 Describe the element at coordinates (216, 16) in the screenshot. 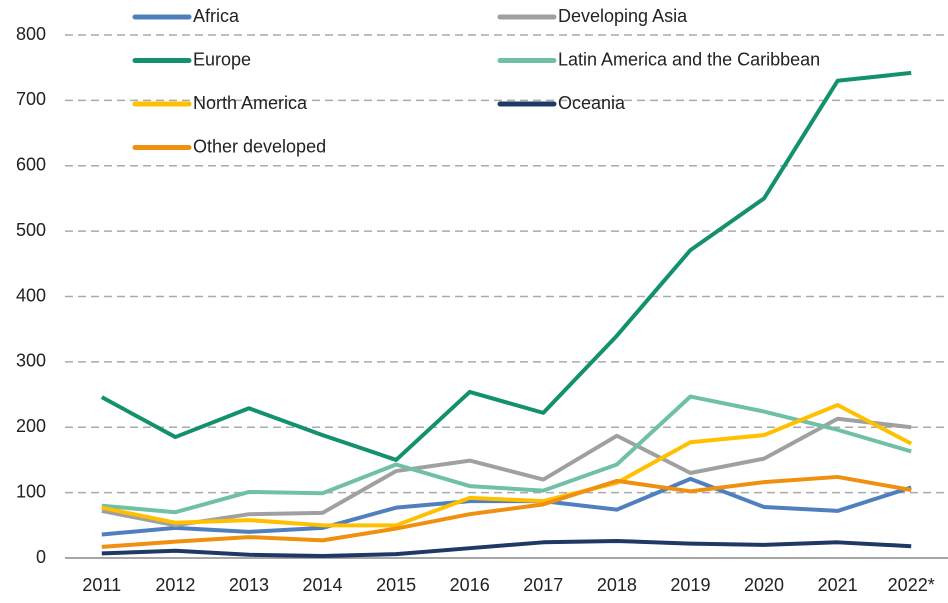

I see `legend-label: Africa` at that location.